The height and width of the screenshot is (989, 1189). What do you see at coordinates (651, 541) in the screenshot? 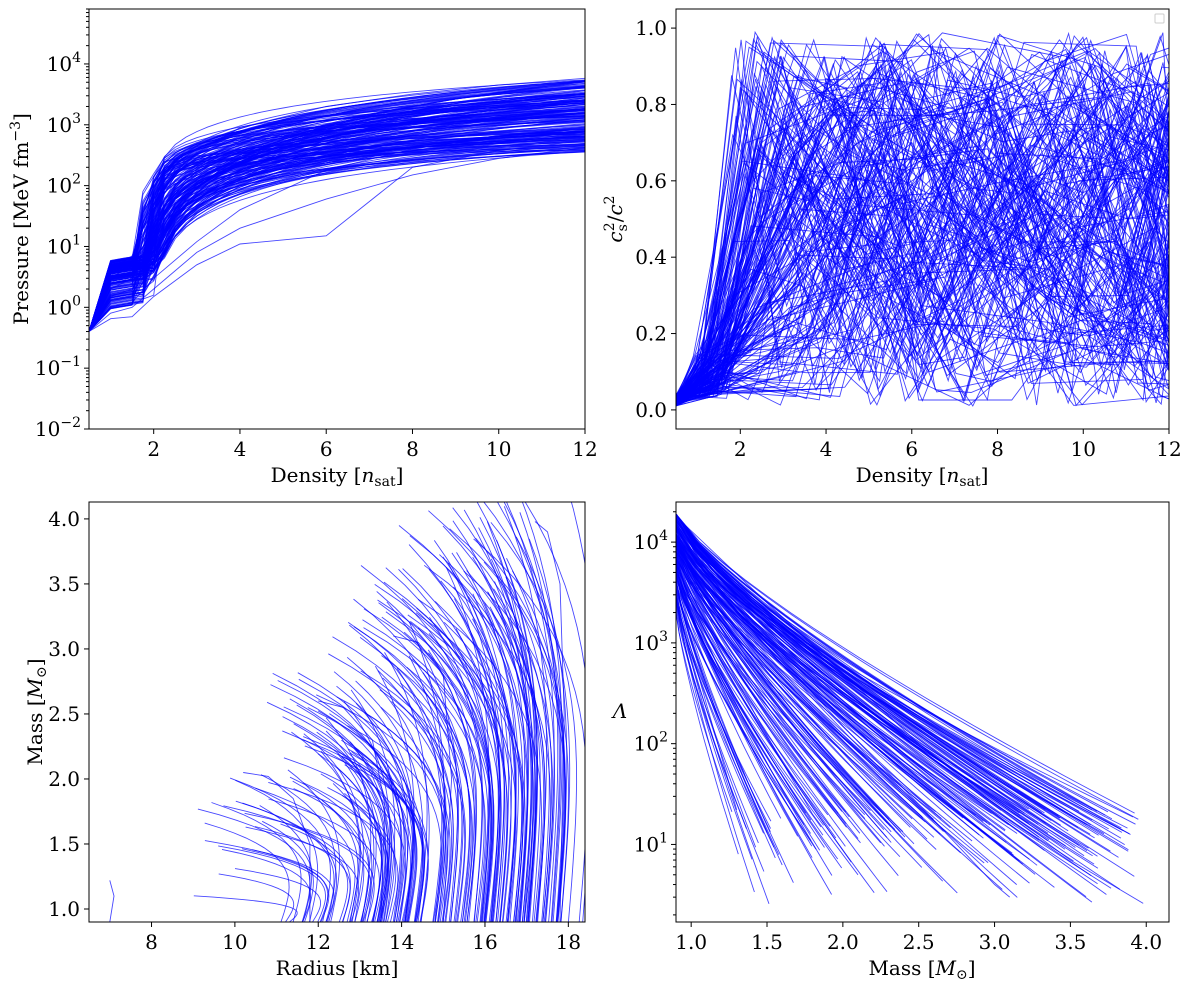
I see `y-tick-label: 10⁴` at bounding box center [651, 541].